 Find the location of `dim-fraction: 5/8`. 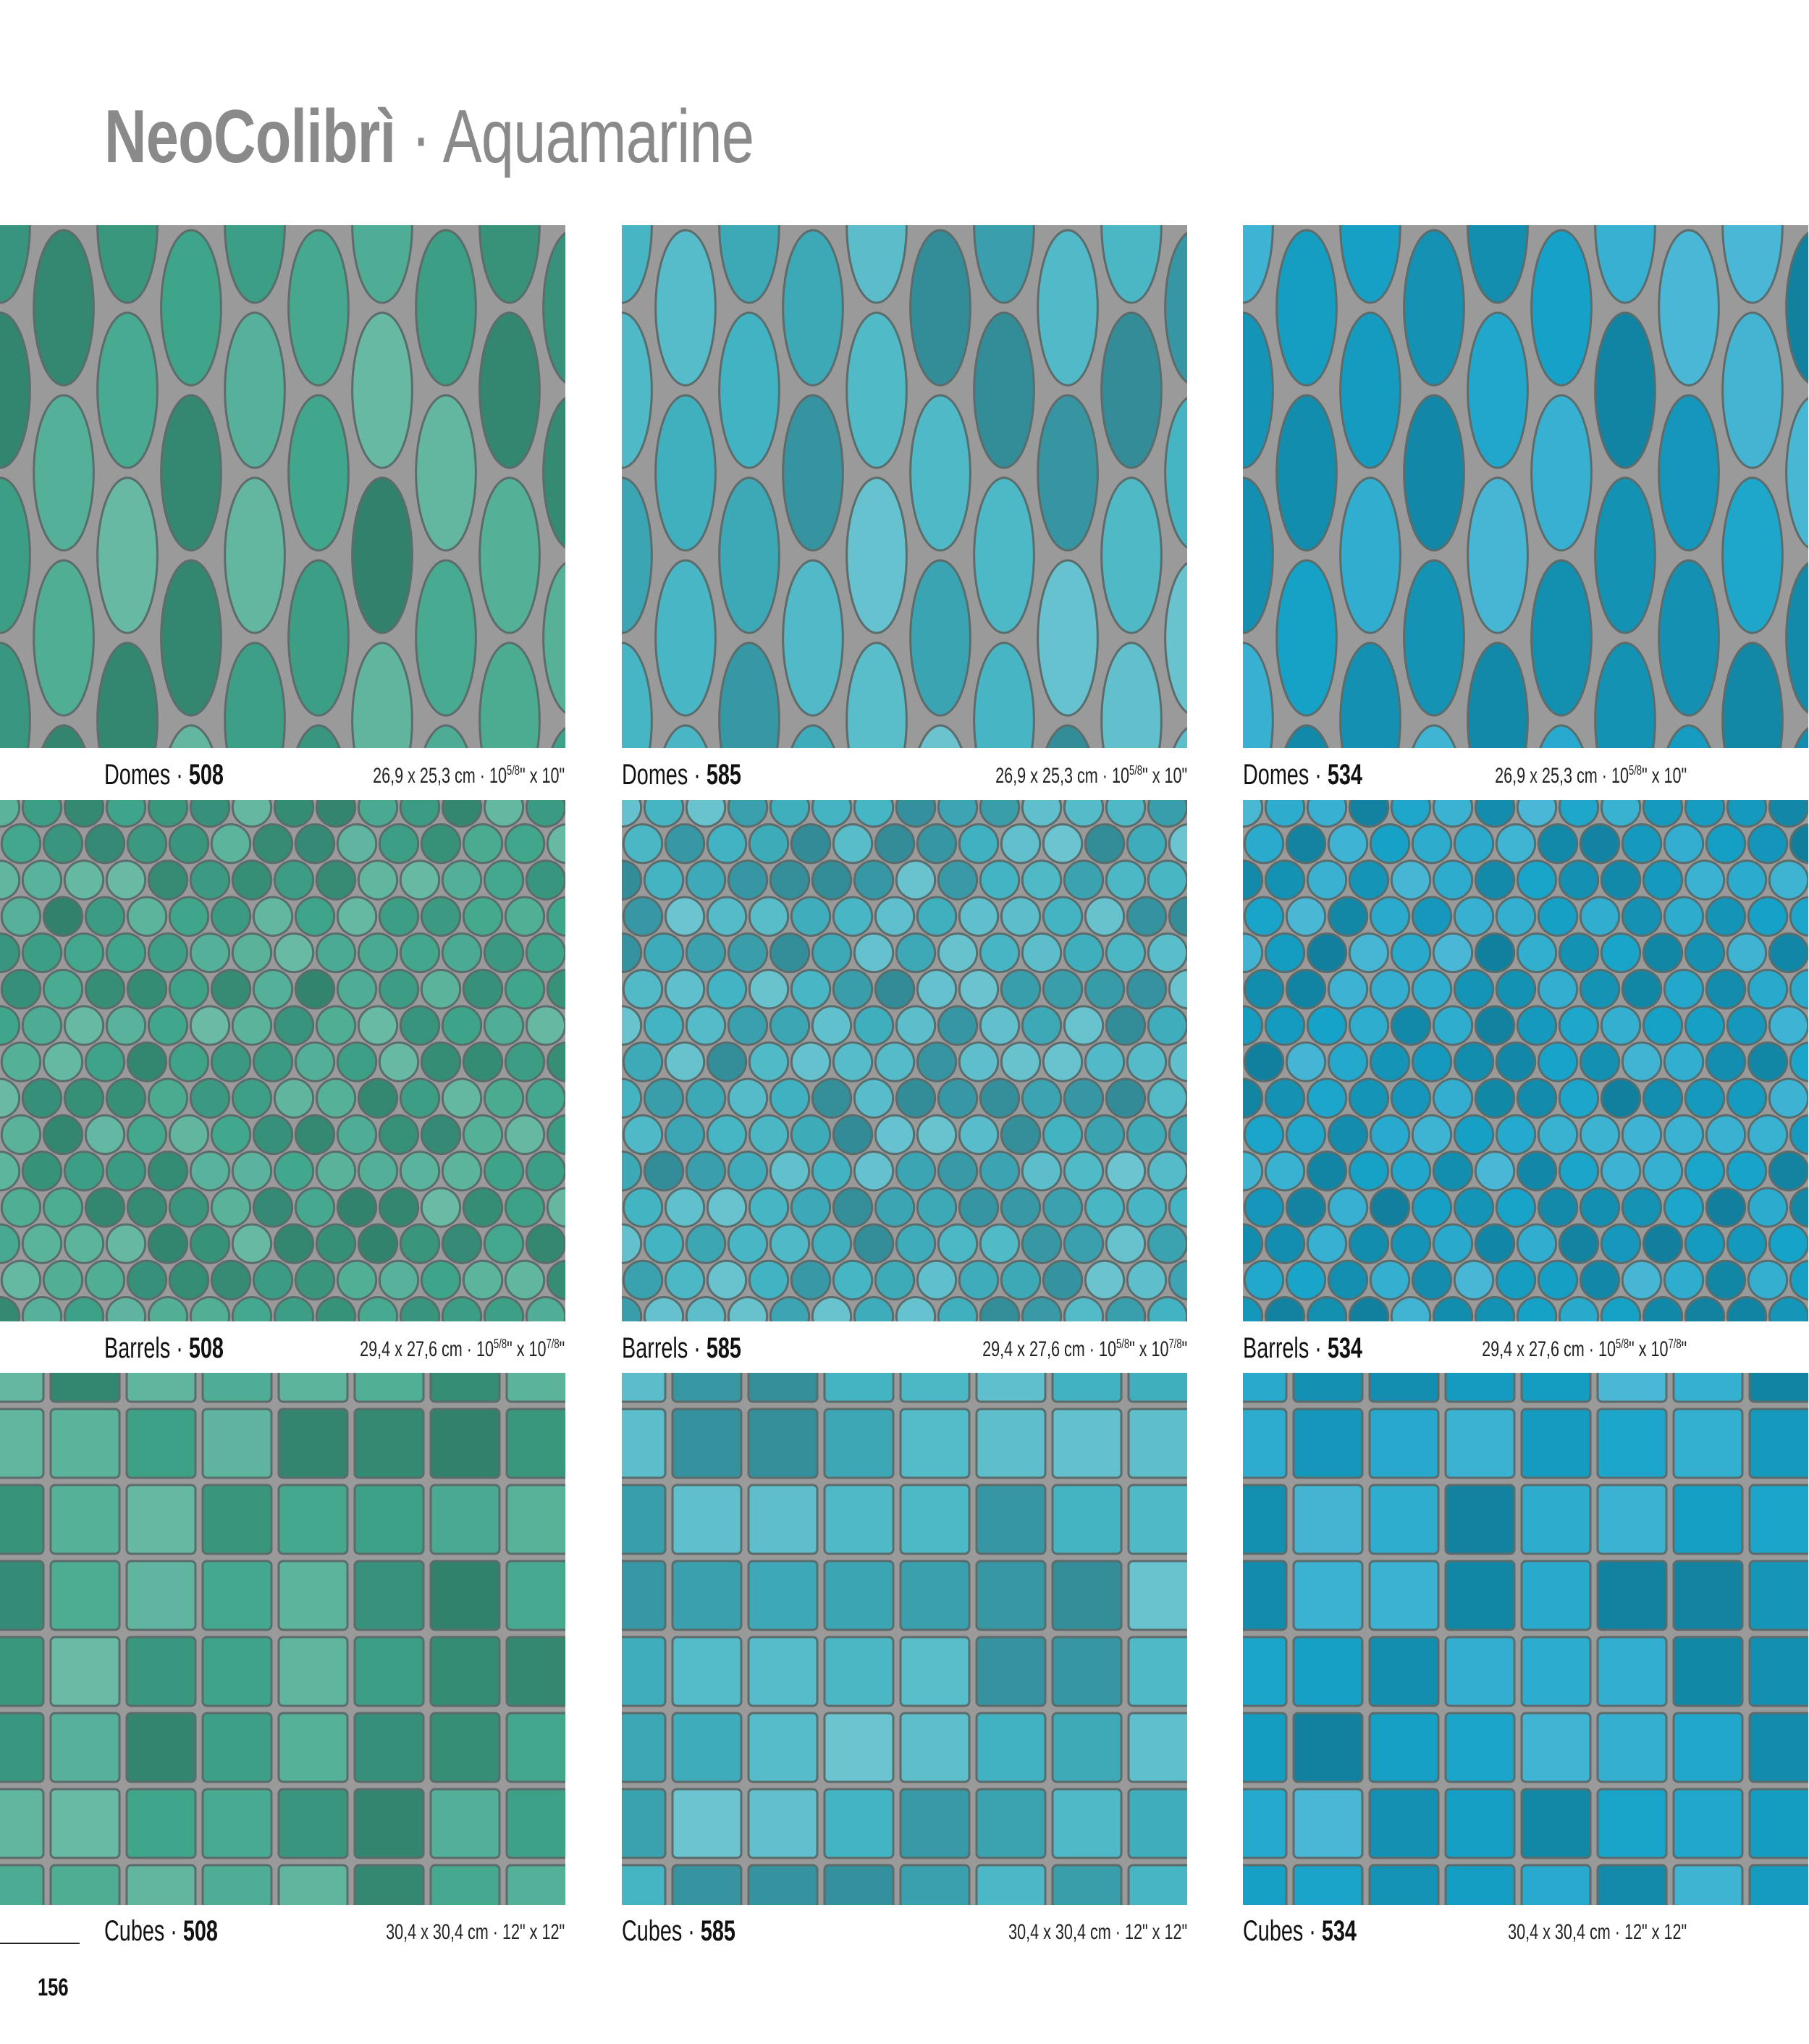

dim-fraction: 5/8 is located at coordinates (1622, 1344).